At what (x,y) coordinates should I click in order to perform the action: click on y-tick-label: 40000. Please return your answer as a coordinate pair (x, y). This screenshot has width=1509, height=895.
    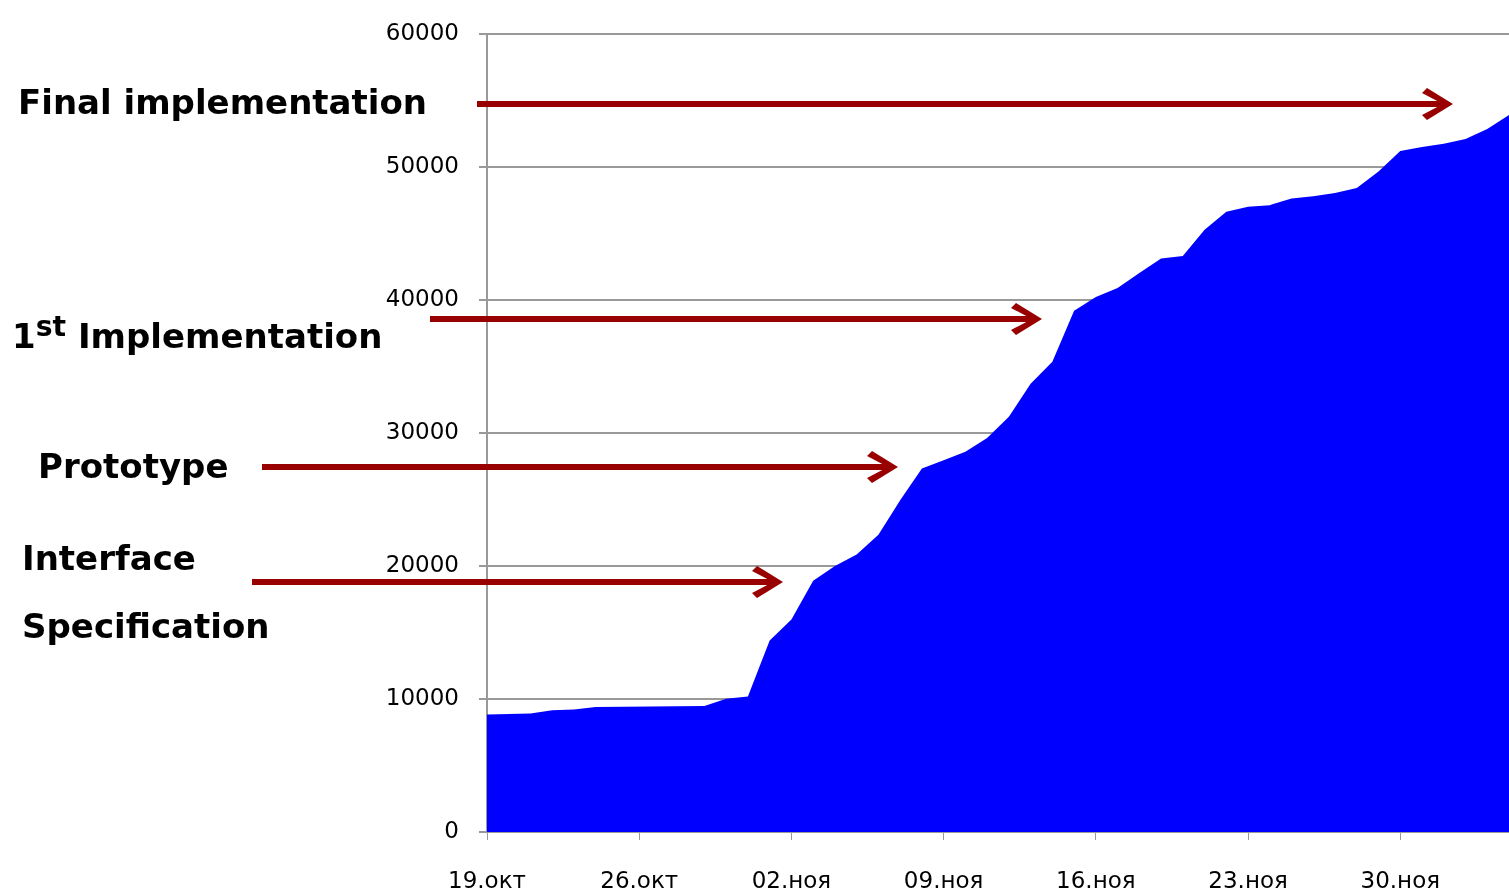
    Looking at the image, I should click on (422, 297).